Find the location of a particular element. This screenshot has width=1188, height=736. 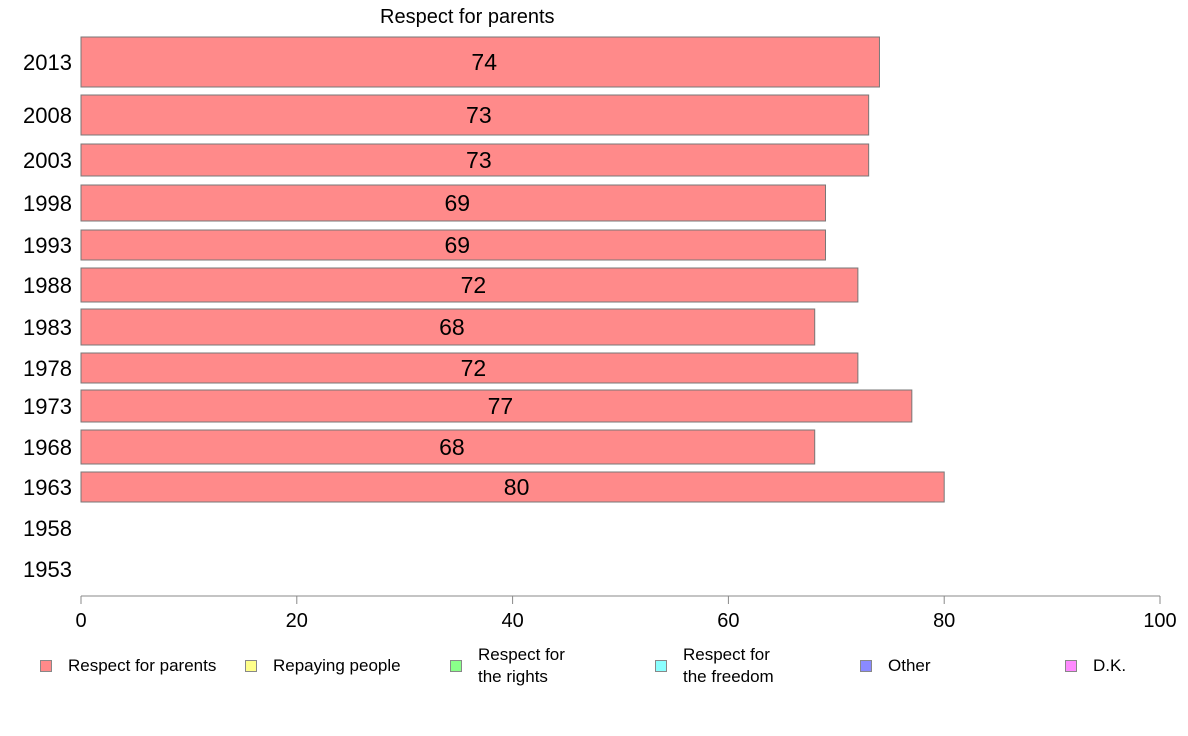

x-axis: 0 20 40 60 80 100 is located at coordinates (626, 613).